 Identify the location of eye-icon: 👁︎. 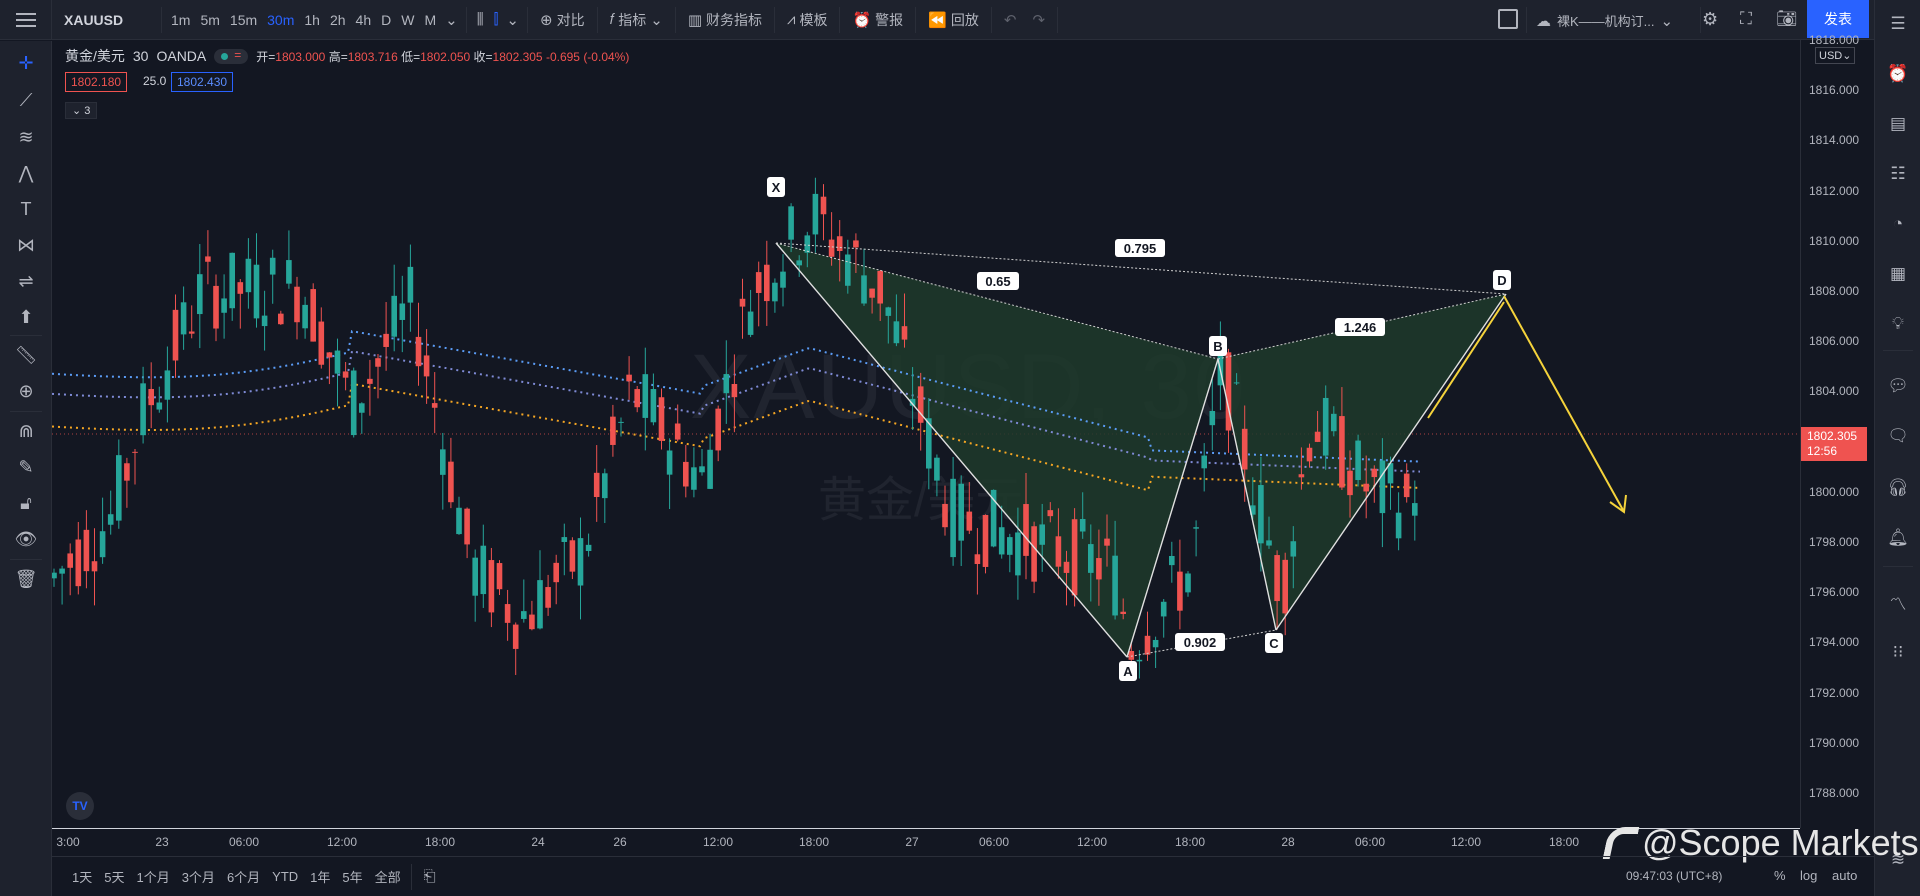
(26, 538).